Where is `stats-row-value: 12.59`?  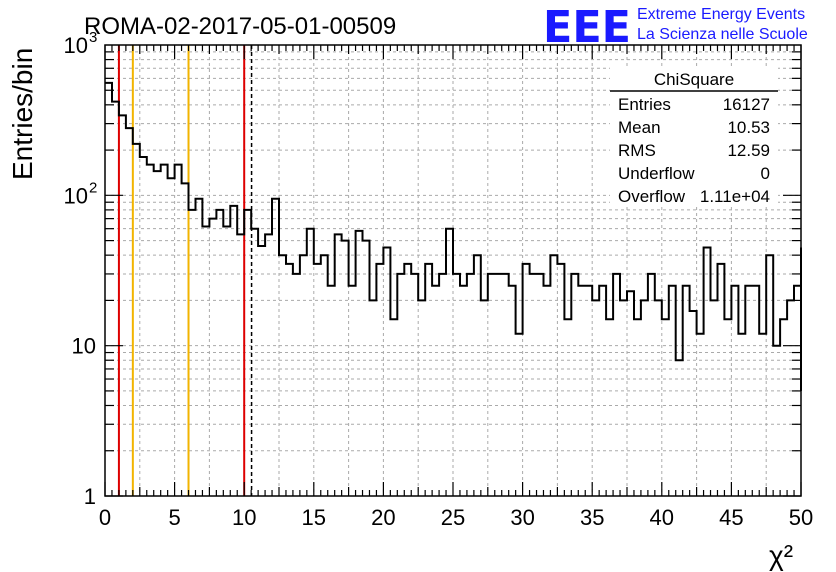
stats-row-value: 12.59 is located at coordinates (748, 150).